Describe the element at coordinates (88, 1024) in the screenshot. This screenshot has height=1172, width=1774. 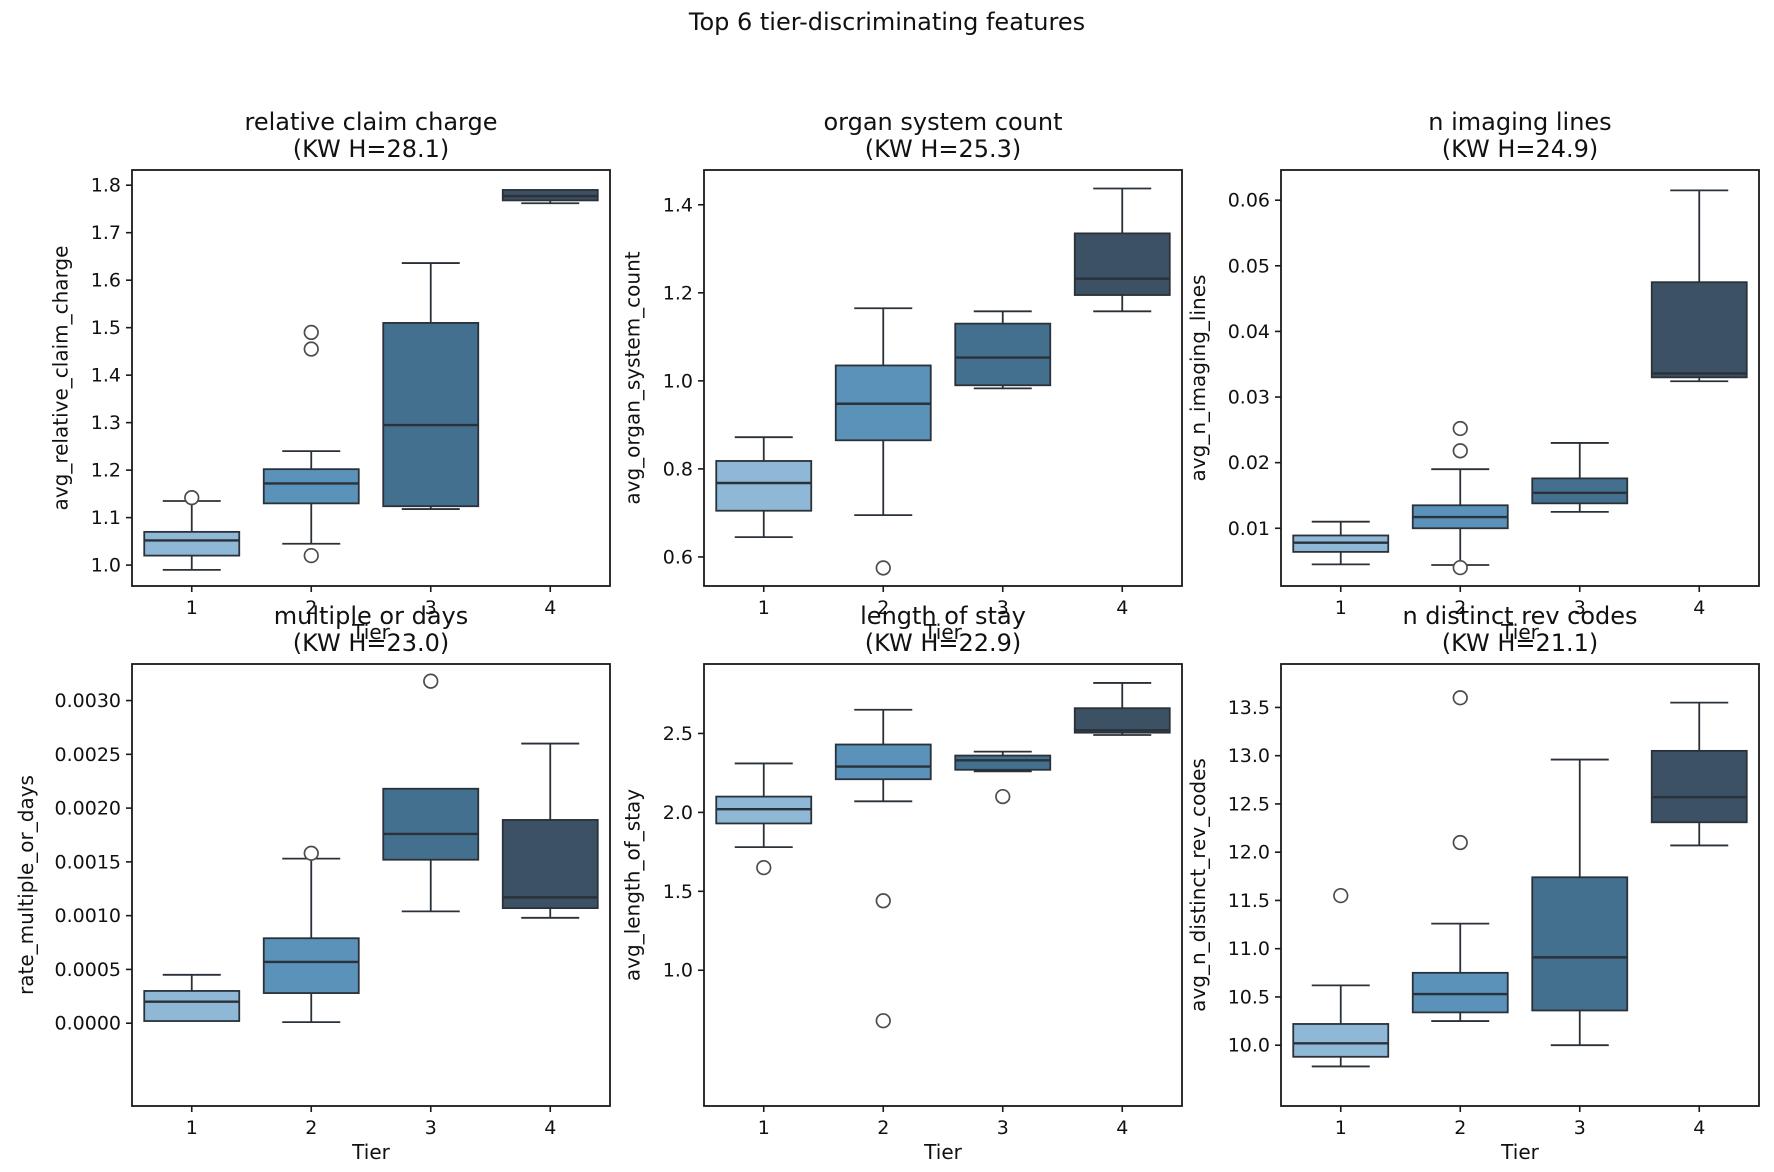
I see `y-tick-label: 0.0000` at that location.